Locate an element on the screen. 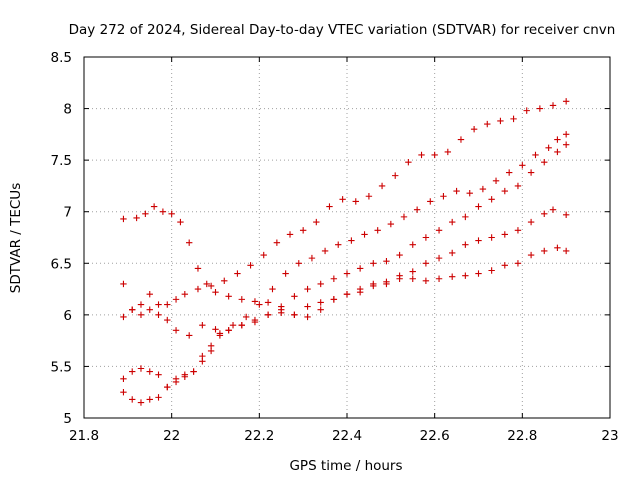 The height and width of the screenshot is (480, 640). y-tick-label: 7.5 is located at coordinates (61, 161).